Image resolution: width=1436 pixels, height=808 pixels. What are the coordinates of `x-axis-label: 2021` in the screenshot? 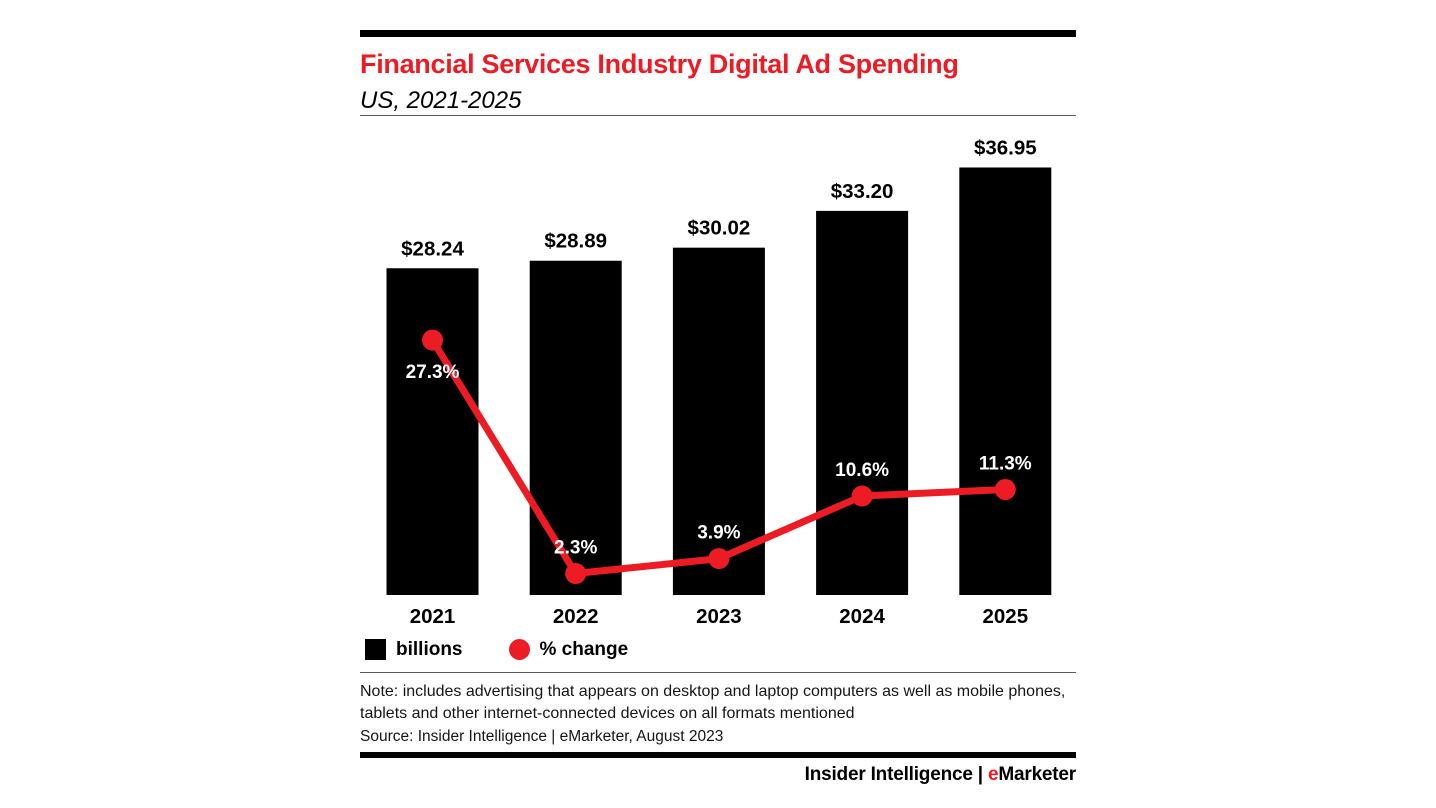 It's located at (433, 616).